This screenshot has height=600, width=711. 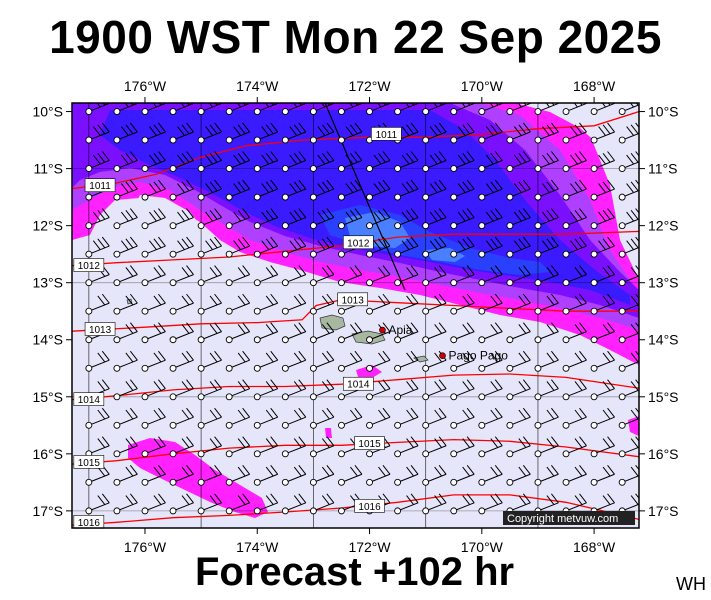 What do you see at coordinates (47, 397) in the screenshot?
I see `lat-tick-label-left: 15°S` at bounding box center [47, 397].